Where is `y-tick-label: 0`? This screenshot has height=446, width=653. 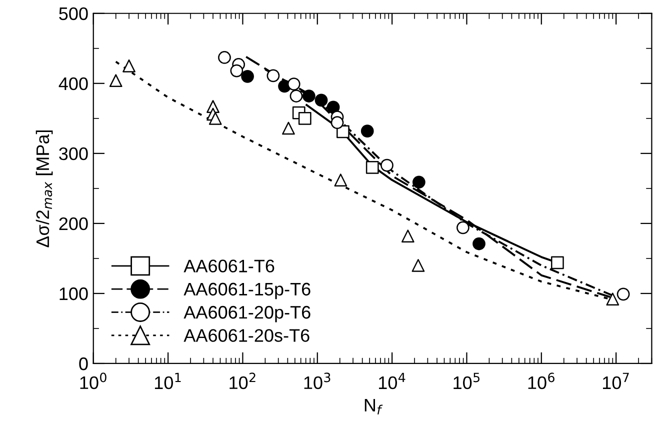 y-tick-label: 0 is located at coordinates (83, 363).